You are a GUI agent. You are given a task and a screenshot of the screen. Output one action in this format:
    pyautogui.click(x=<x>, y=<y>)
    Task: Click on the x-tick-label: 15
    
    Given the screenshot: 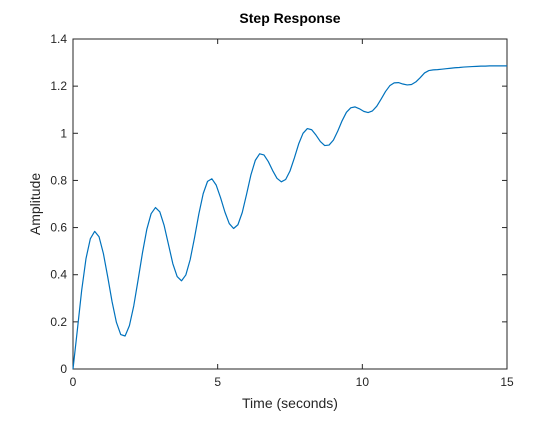 What is the action you would take?
    pyautogui.click(x=507, y=382)
    